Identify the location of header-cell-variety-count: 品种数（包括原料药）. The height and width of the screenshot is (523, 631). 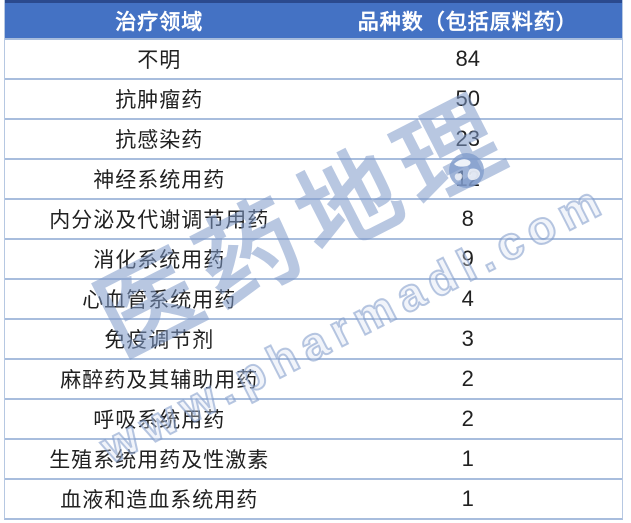
(467, 22).